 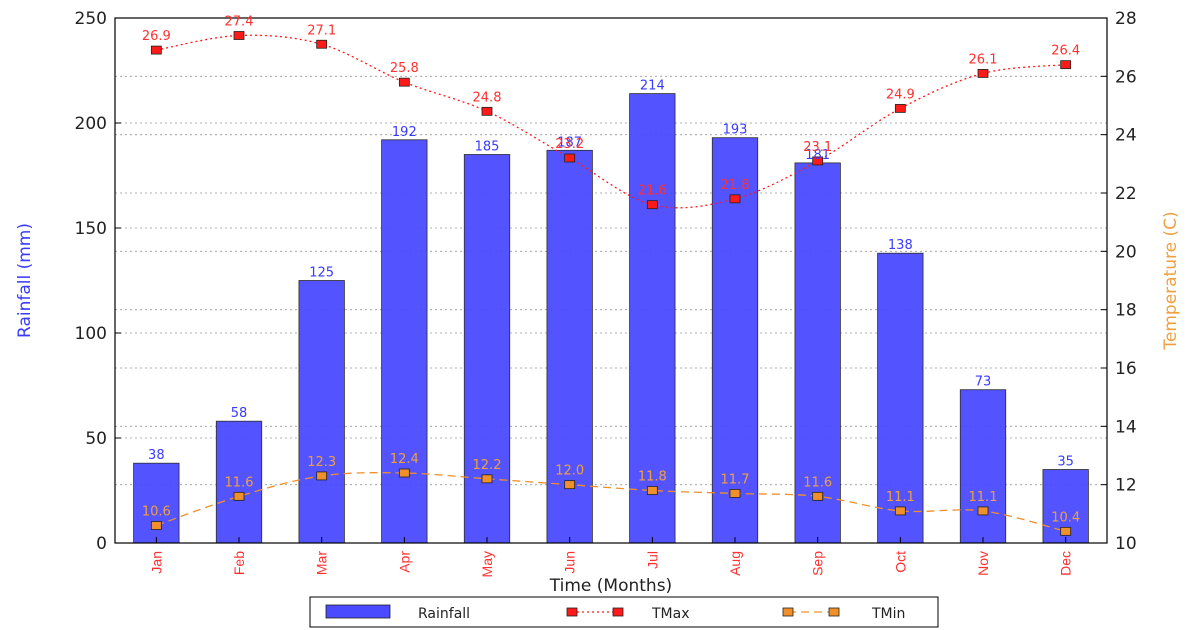 I want to click on rainfall-value-label: 38, so click(x=156, y=455).